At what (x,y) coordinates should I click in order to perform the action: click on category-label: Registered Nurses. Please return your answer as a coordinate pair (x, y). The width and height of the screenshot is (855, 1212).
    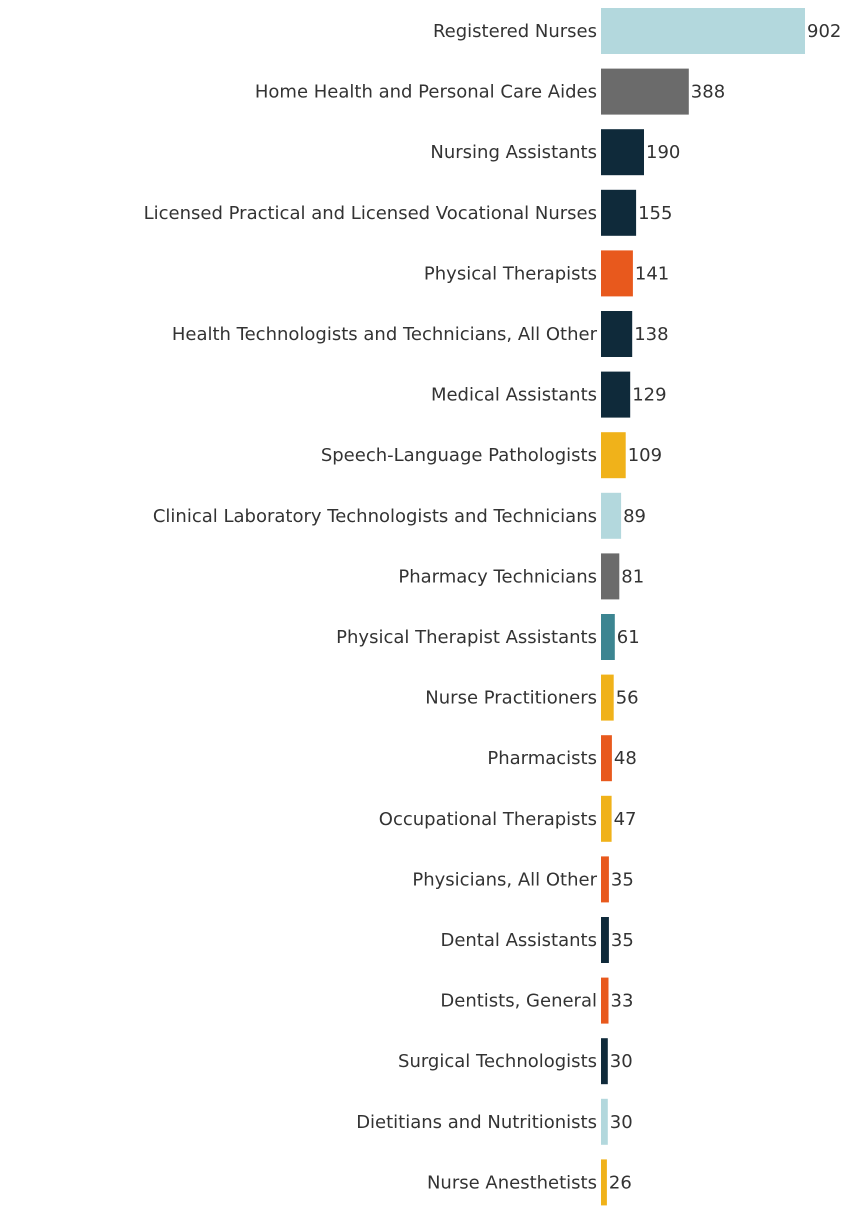
    Looking at the image, I should click on (515, 31).